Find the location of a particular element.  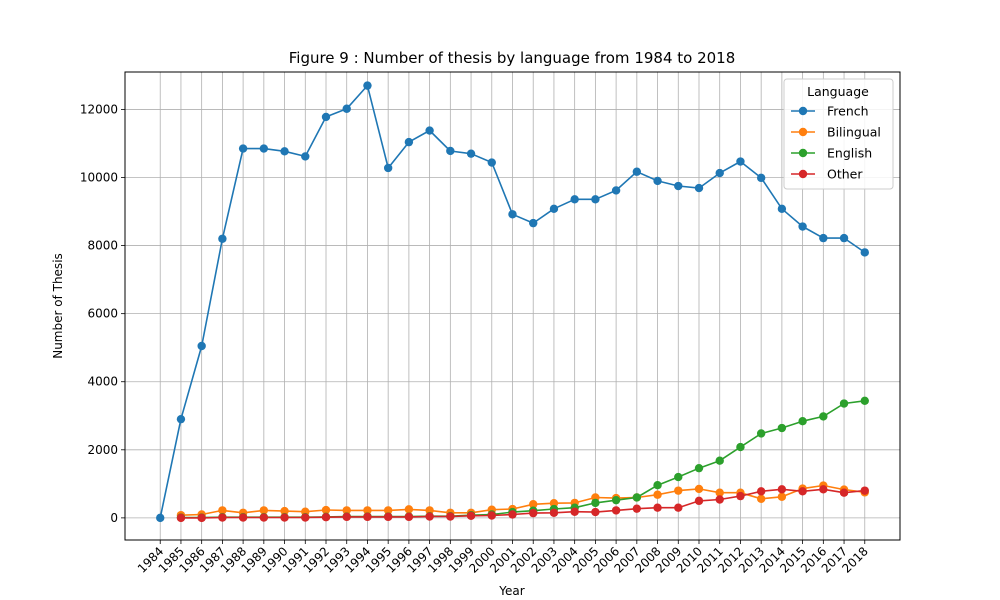

y-tick-label: 8000 is located at coordinates (102, 246).